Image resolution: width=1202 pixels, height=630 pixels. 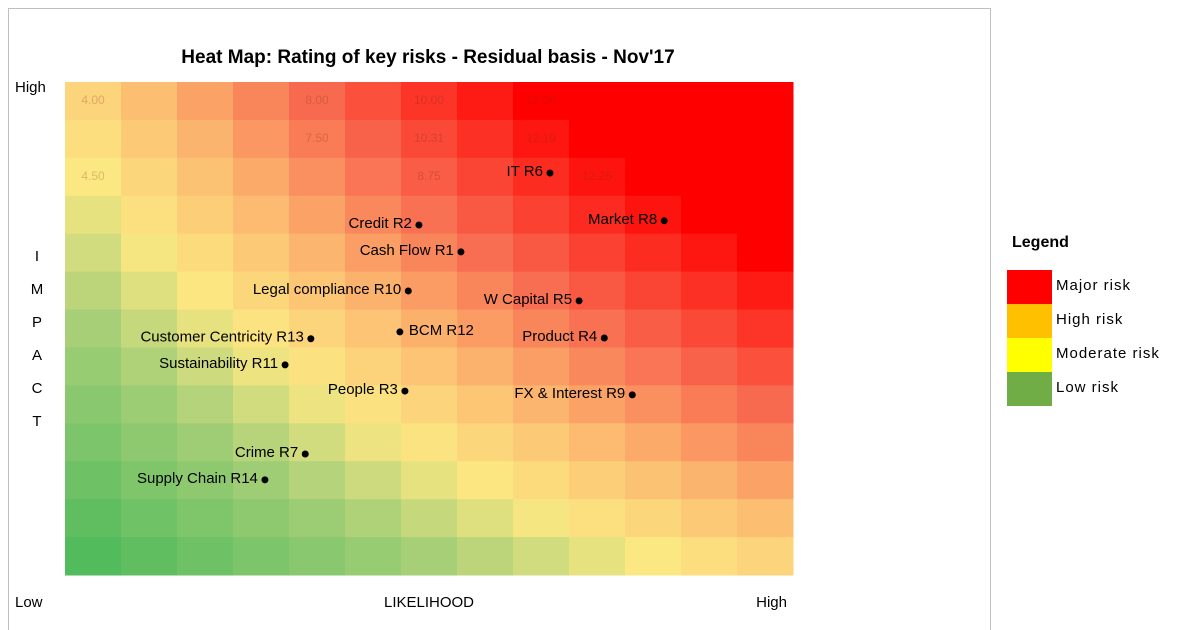 What do you see at coordinates (221, 337) in the screenshot?
I see `risk-label: Customer Centricity R13` at bounding box center [221, 337].